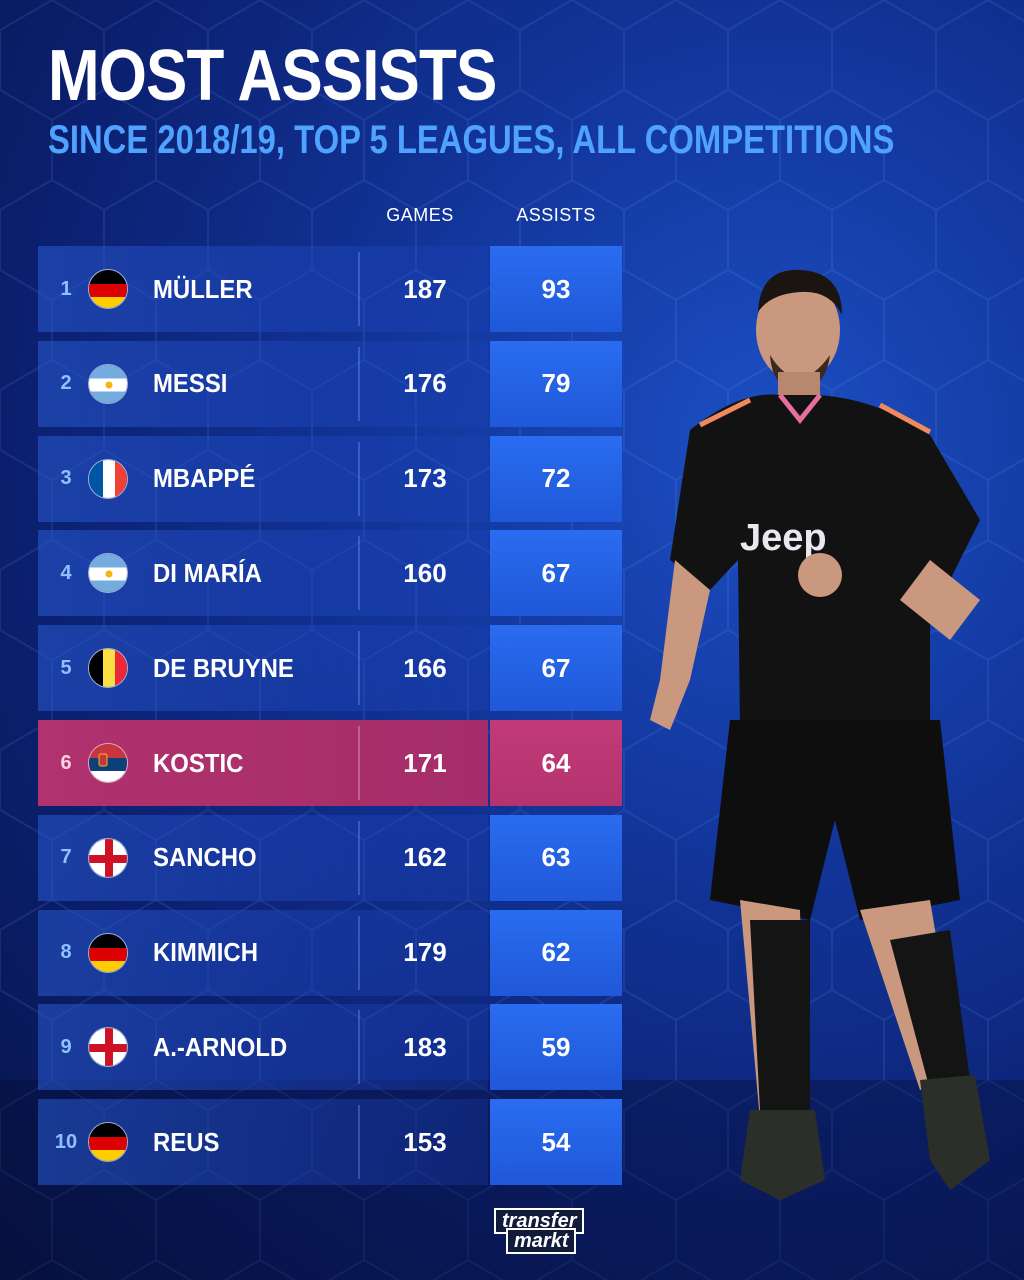  I want to click on assists-value: 63, so click(556, 857).